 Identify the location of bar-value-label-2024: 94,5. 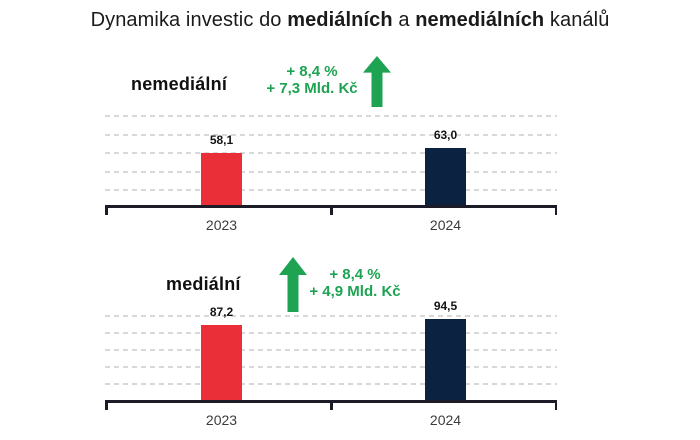
(445, 306).